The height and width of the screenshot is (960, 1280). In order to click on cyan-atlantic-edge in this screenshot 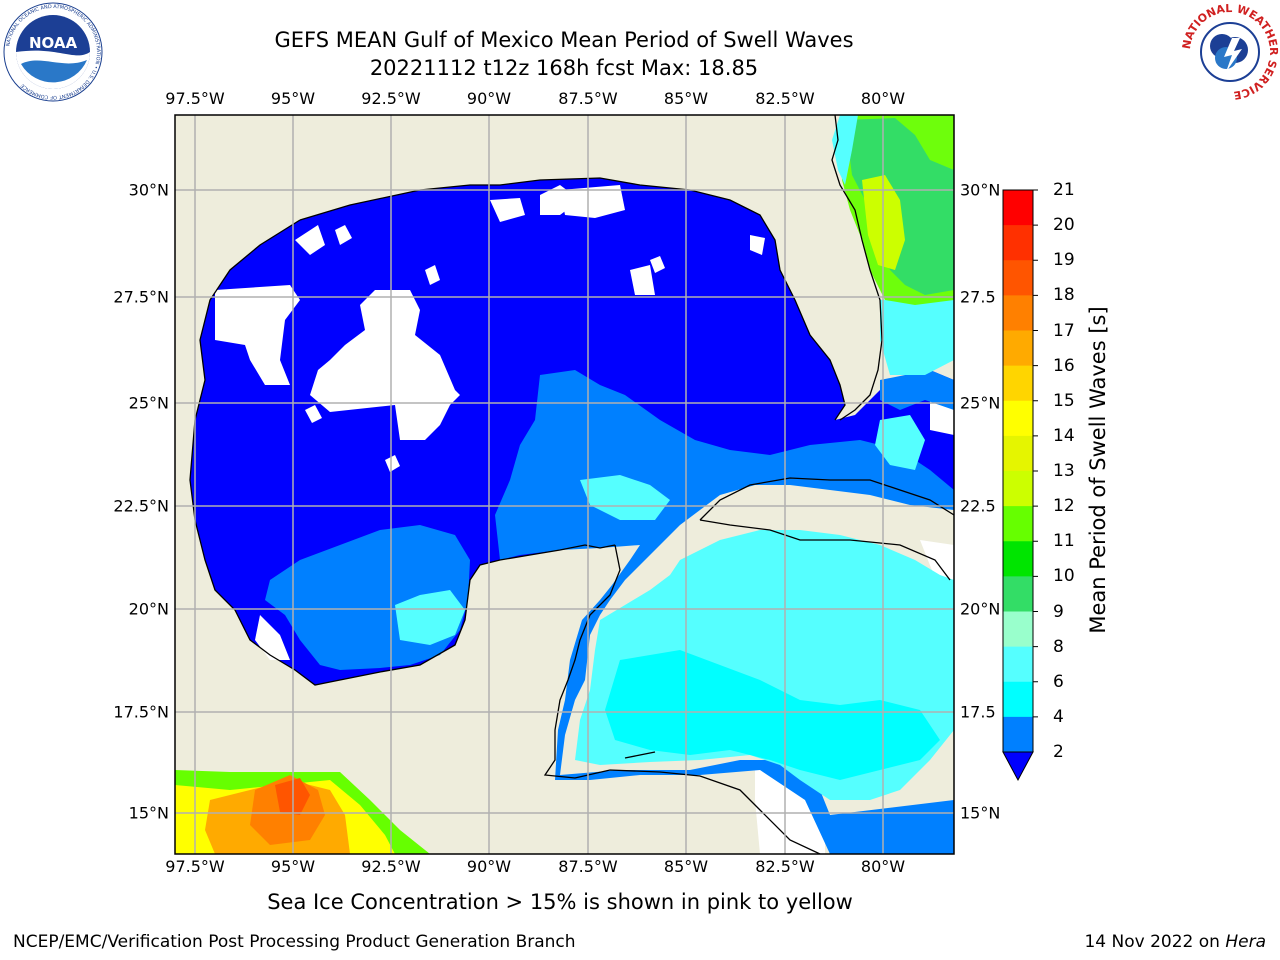, I will do `click(845, 150)`.